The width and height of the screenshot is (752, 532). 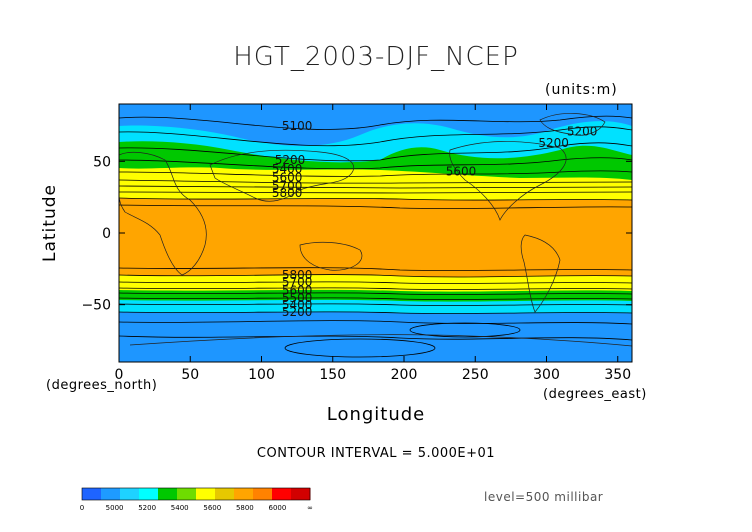 I want to click on x-tick-label: 200, so click(x=404, y=375).